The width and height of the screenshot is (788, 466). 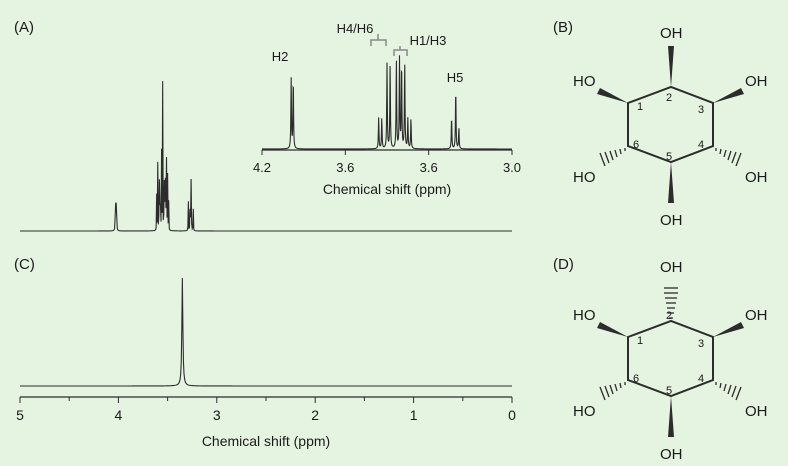 What do you see at coordinates (266, 410) in the screenshot?
I see `spectrum-c-axis-ticks: 5 4 3 2 1 0` at bounding box center [266, 410].